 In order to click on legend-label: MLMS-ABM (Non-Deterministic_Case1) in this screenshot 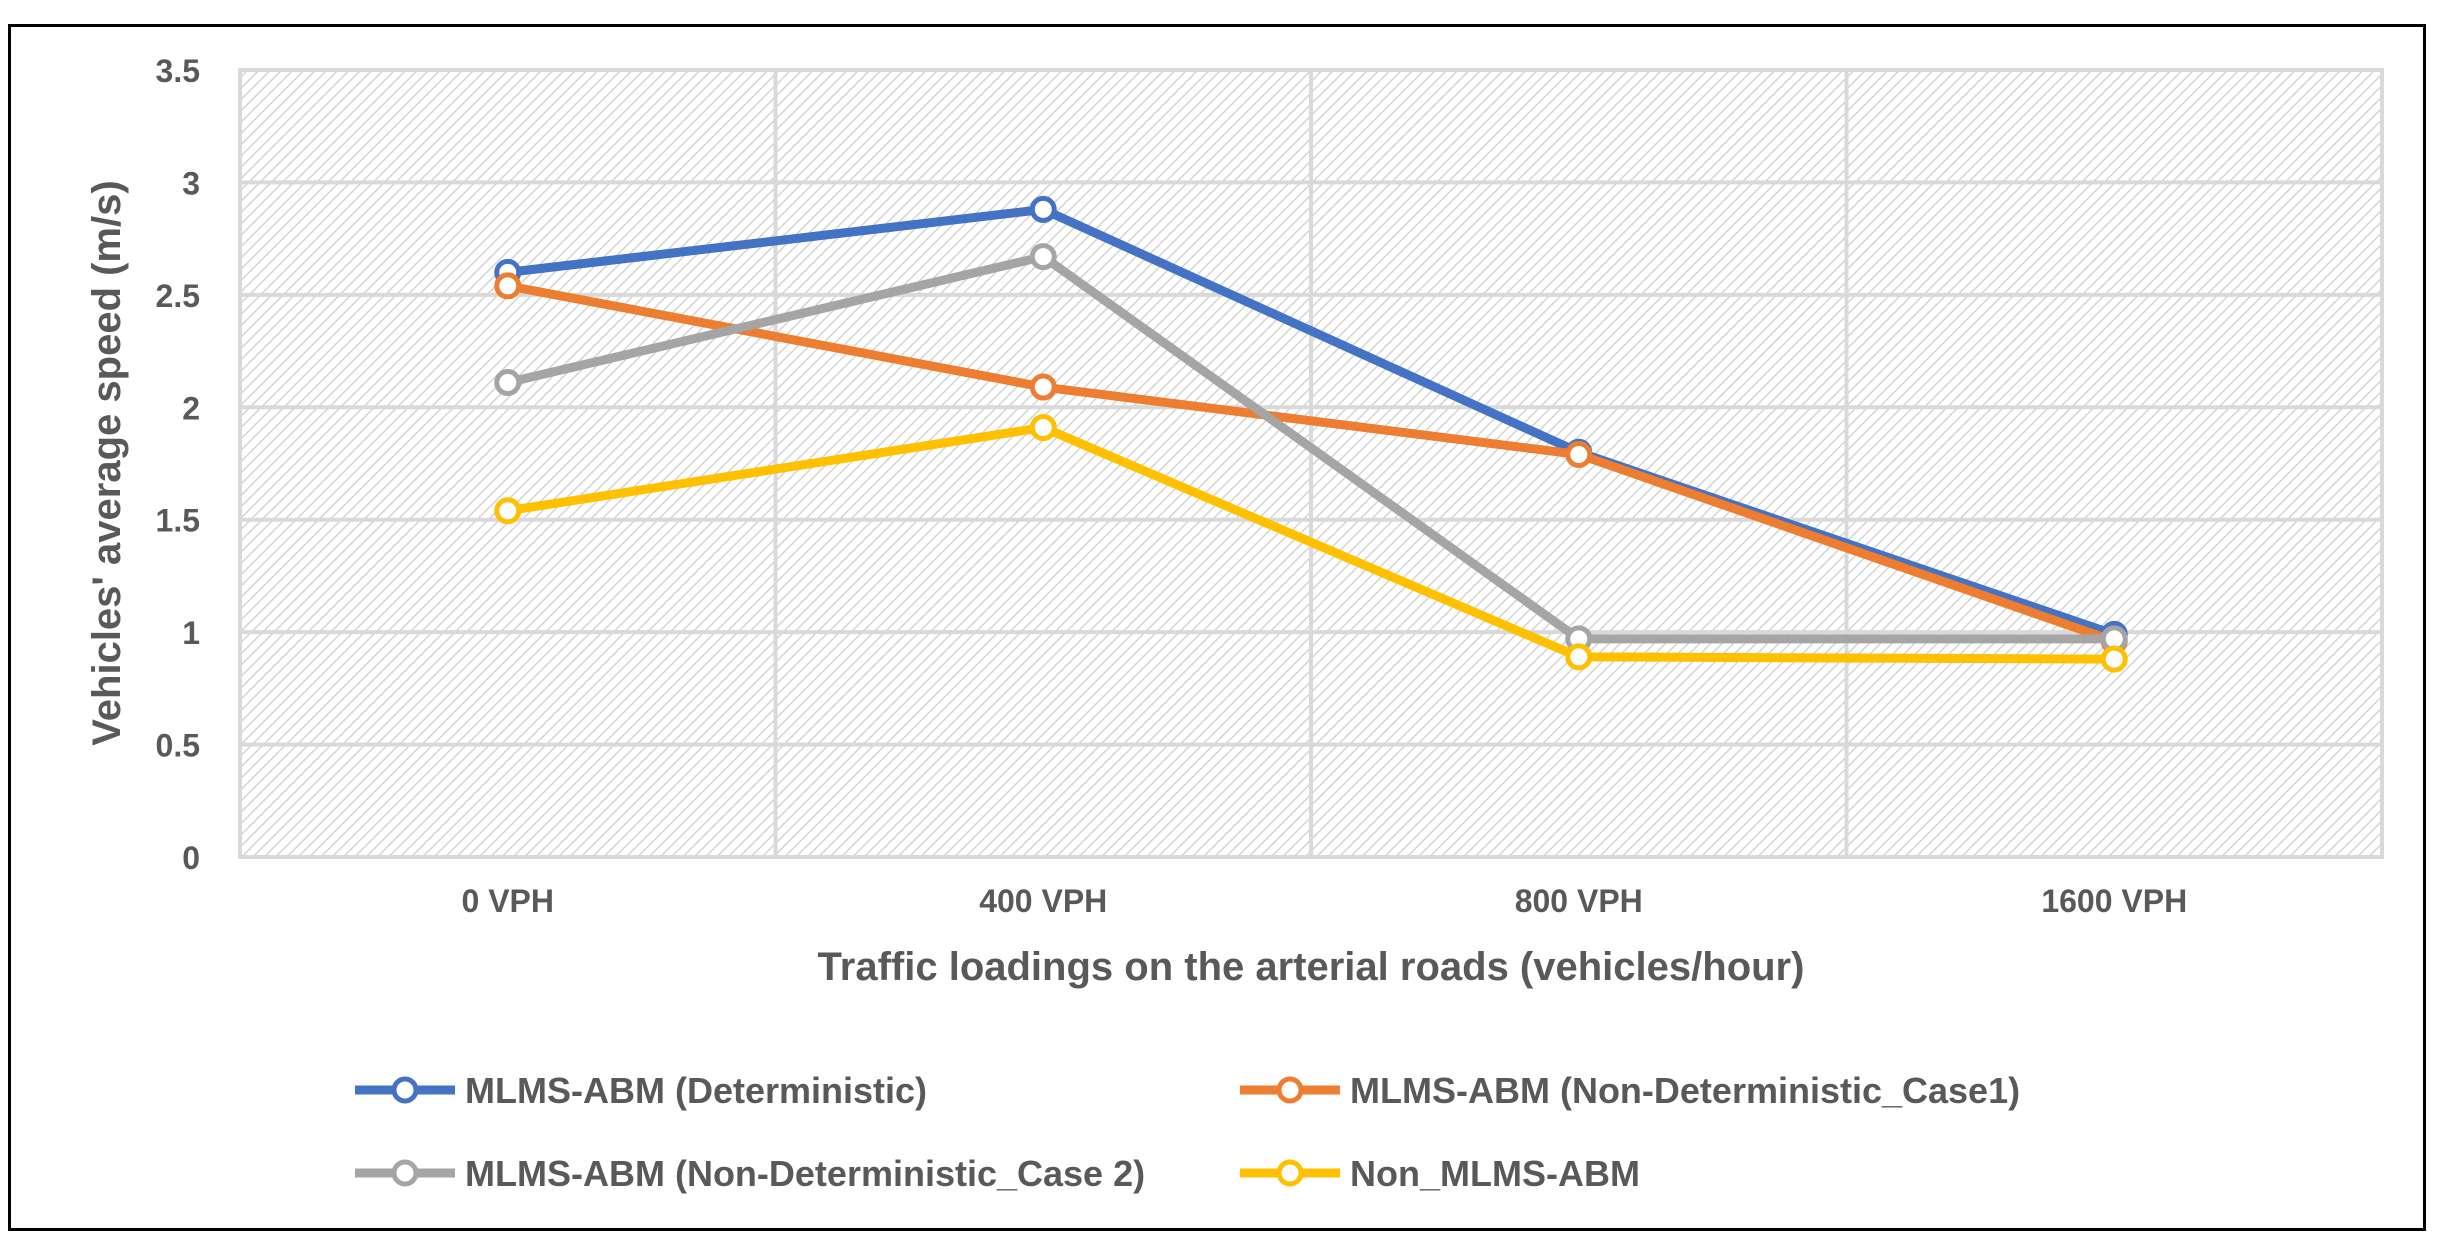, I will do `click(1685, 1090)`.